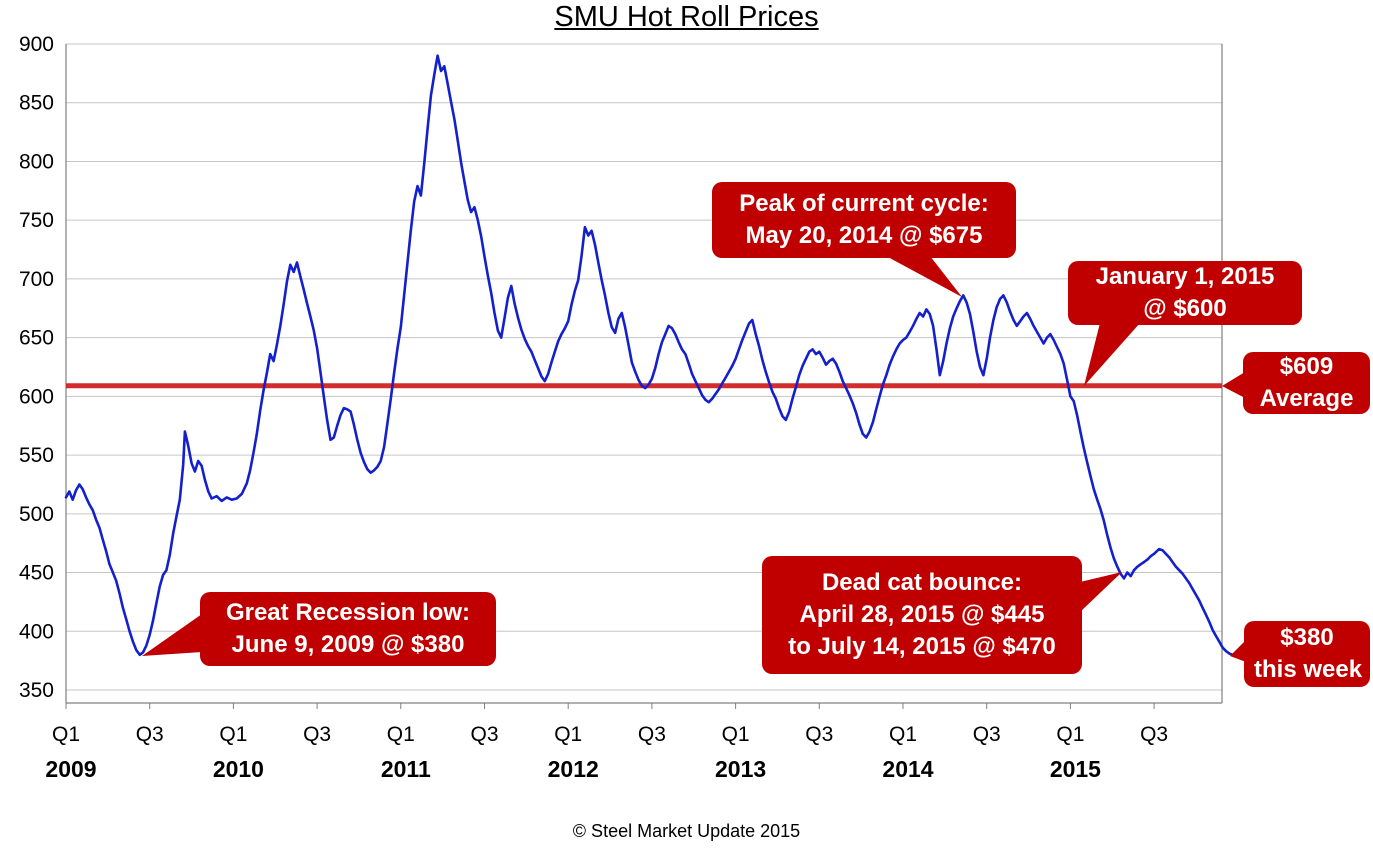 The image size is (1373, 848). What do you see at coordinates (348, 629) in the screenshot?
I see `annotation-great-recession-low: Great Recession low: June 9, 2009 @ $380` at bounding box center [348, 629].